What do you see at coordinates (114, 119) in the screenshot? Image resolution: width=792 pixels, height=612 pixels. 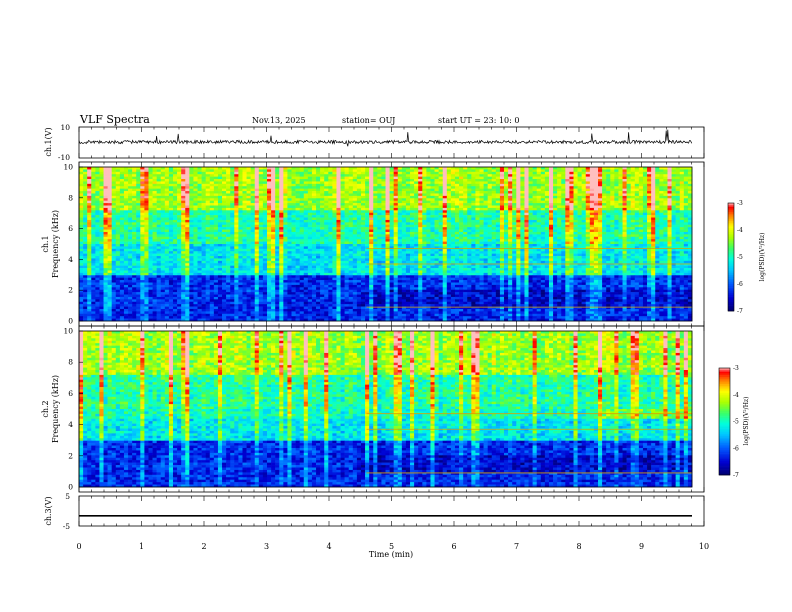 I see `figure-title: VLF Spectra` at bounding box center [114, 119].